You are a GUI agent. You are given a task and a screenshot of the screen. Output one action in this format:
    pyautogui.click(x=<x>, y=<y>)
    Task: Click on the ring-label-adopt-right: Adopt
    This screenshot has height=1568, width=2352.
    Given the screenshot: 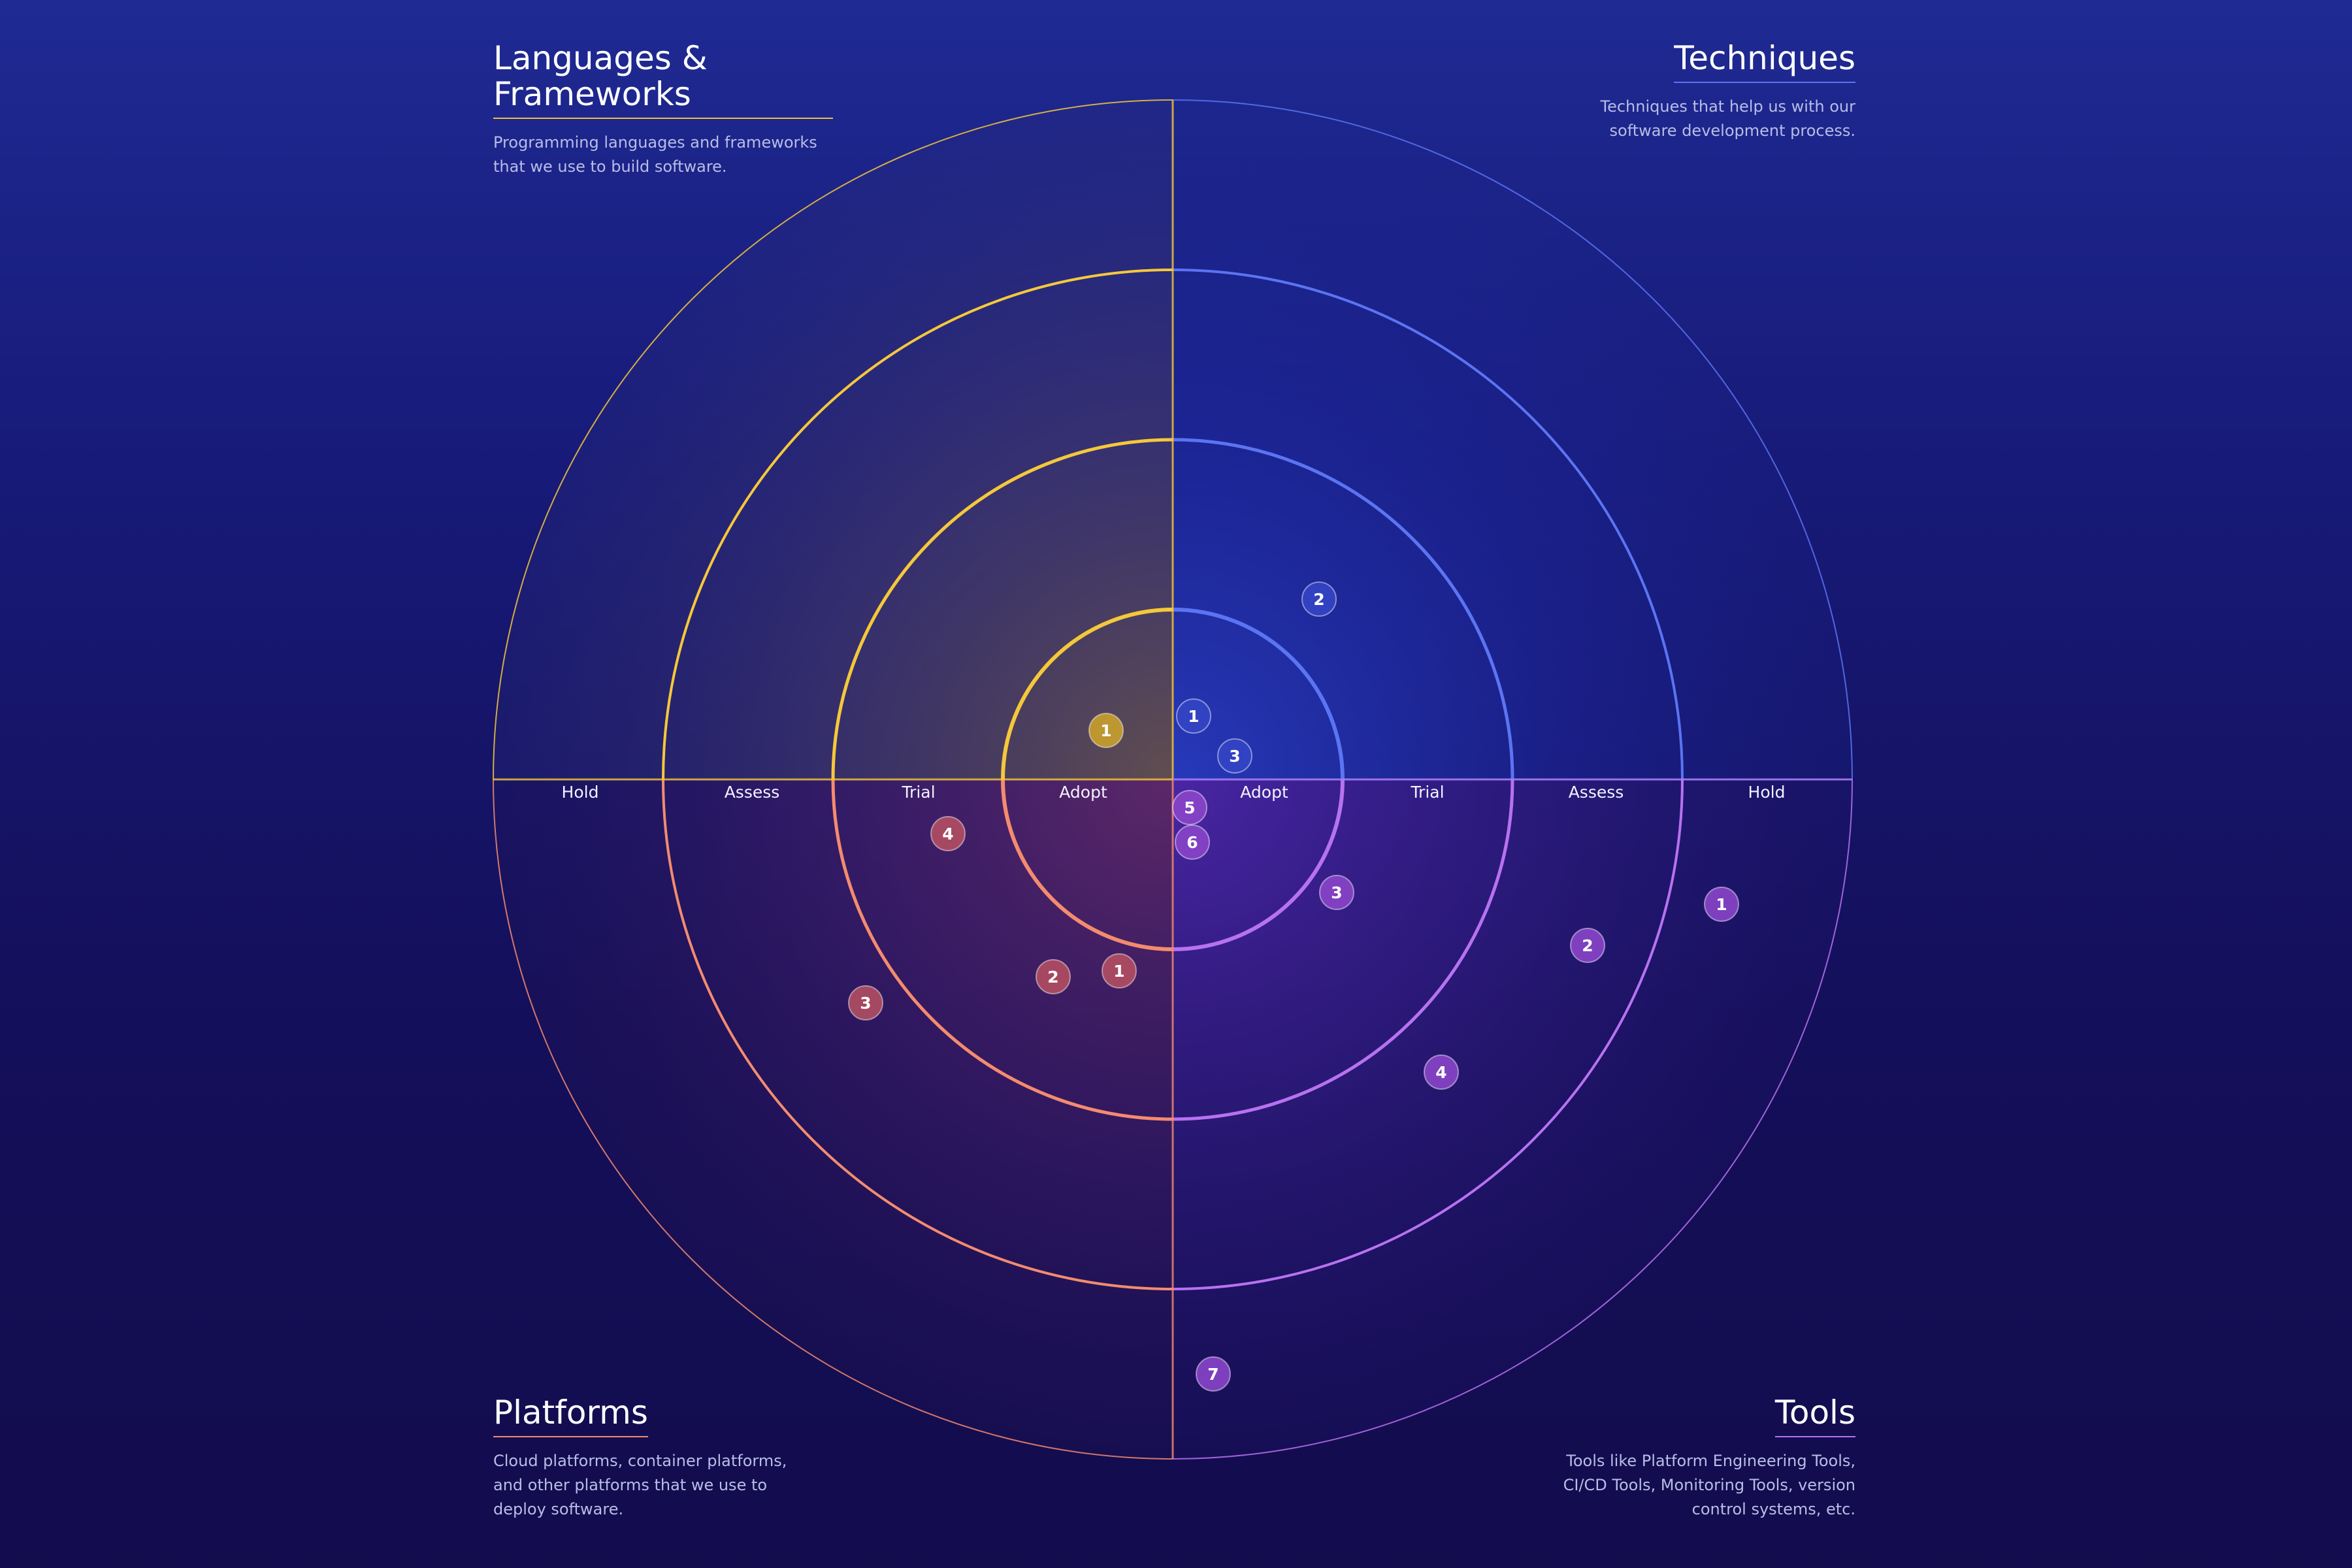 What is the action you would take?
    pyautogui.click(x=1264, y=792)
    